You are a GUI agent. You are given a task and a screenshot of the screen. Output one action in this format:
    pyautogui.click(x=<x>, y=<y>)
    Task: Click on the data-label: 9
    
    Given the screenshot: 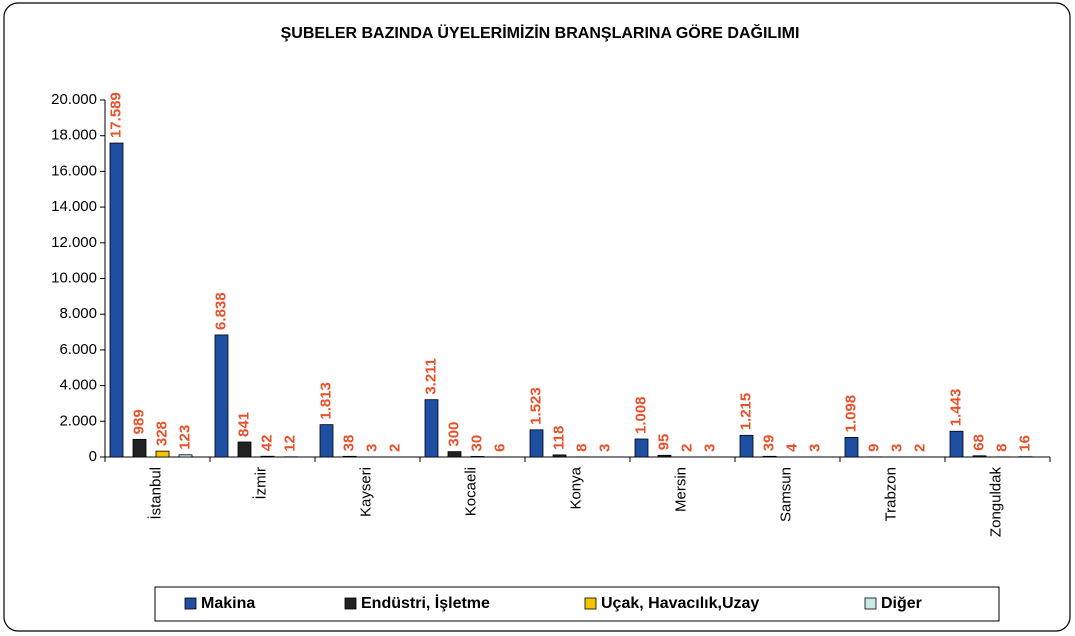 What is the action you would take?
    pyautogui.click(x=873, y=447)
    